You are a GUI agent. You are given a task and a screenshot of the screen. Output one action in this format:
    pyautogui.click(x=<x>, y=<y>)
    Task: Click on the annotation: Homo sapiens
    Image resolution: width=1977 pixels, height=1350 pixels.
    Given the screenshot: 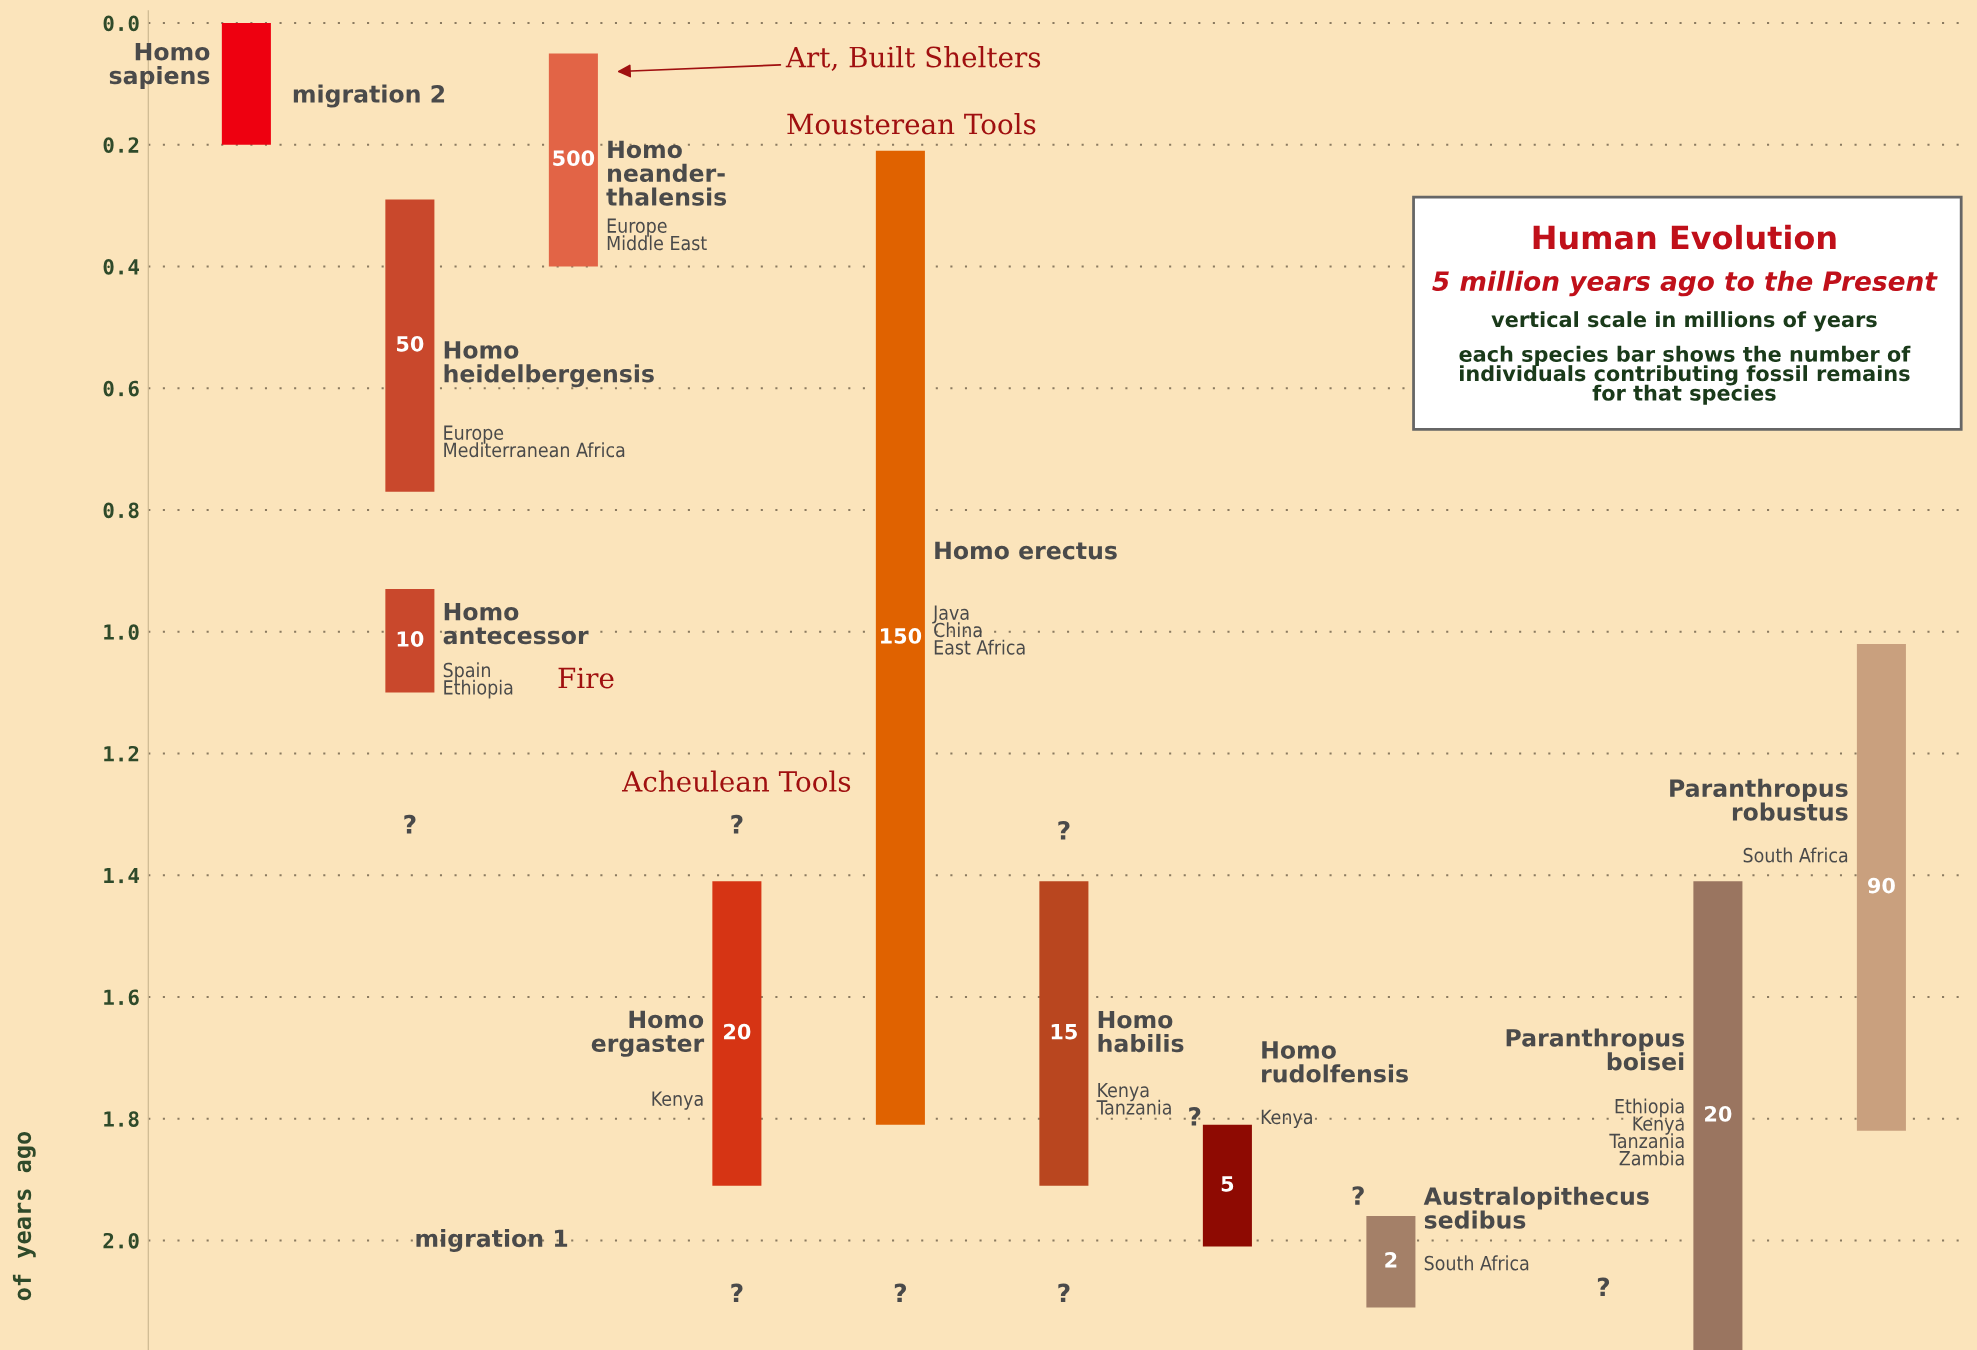 What is the action you would take?
    pyautogui.click(x=159, y=66)
    